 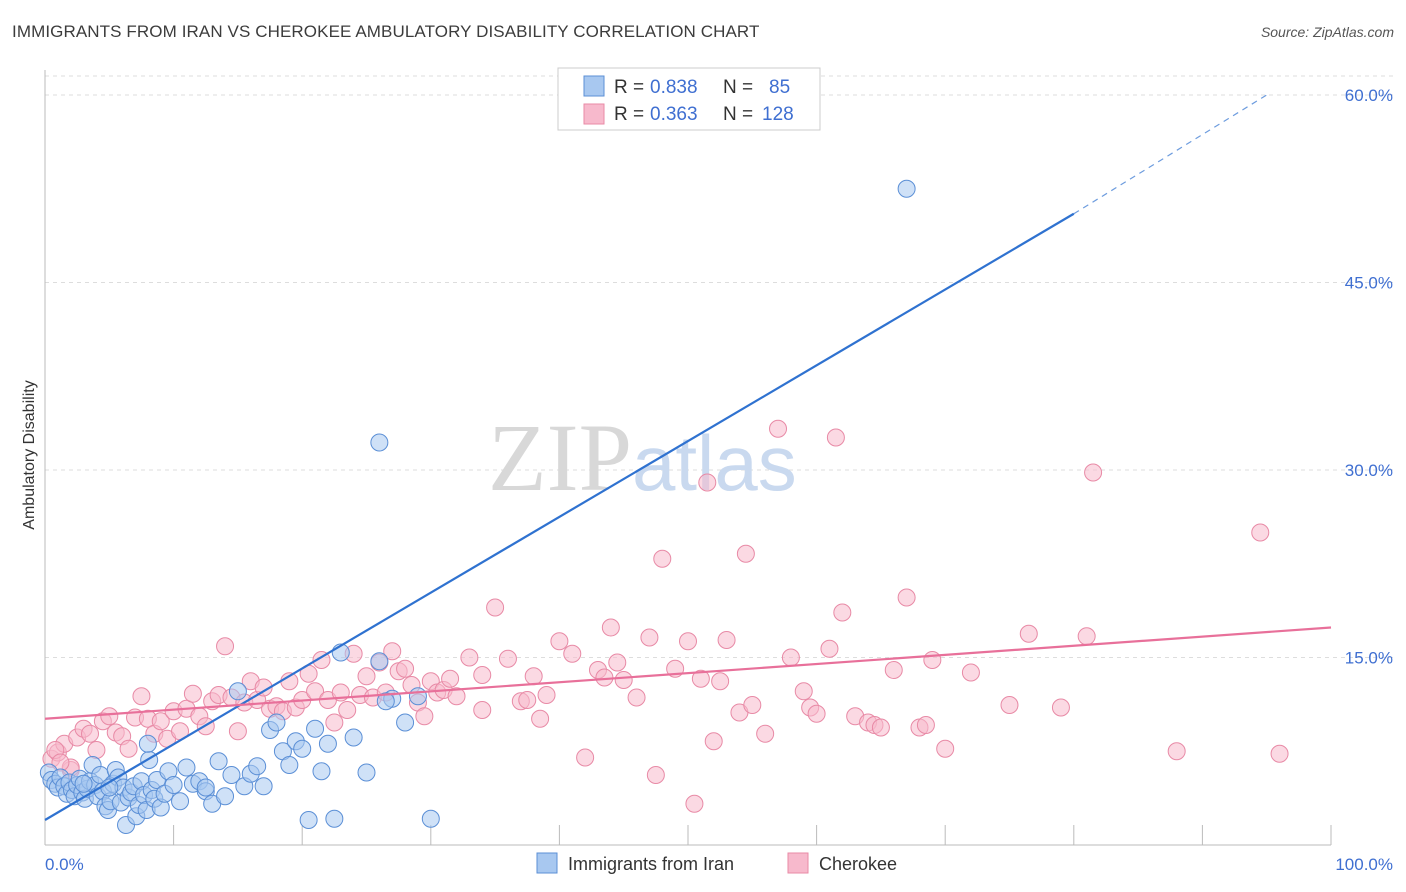 I want to click on legend-swatch-pink, so click(x=594, y=114).